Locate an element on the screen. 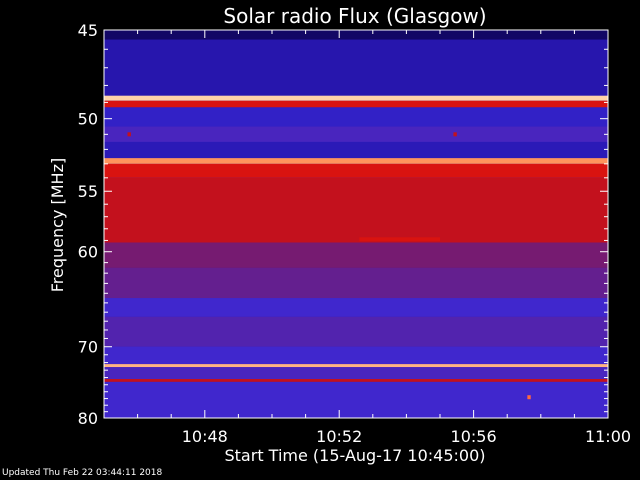  y-tick-label: 70 is located at coordinates (88, 347).